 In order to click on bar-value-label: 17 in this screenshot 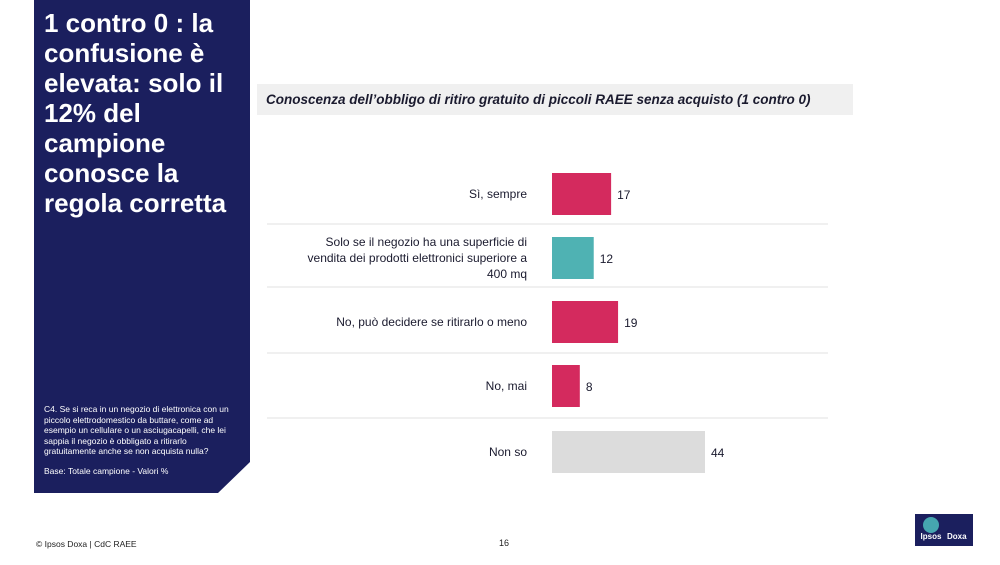, I will do `click(624, 195)`.